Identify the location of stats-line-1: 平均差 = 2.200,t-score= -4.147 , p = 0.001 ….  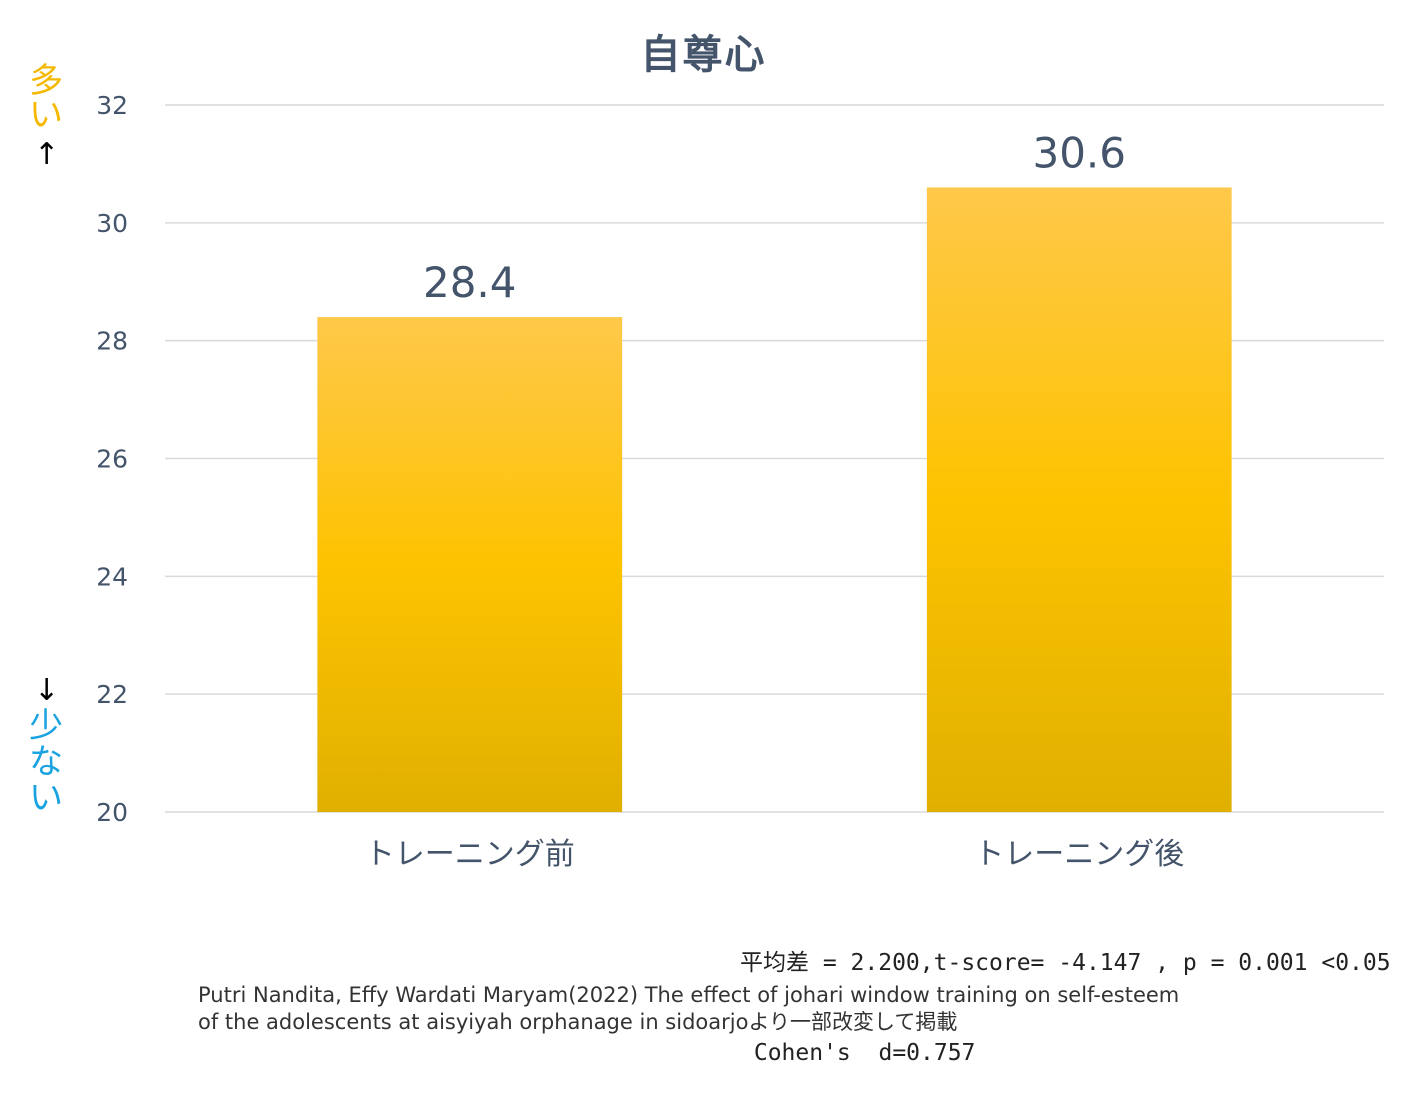
(1065, 963).